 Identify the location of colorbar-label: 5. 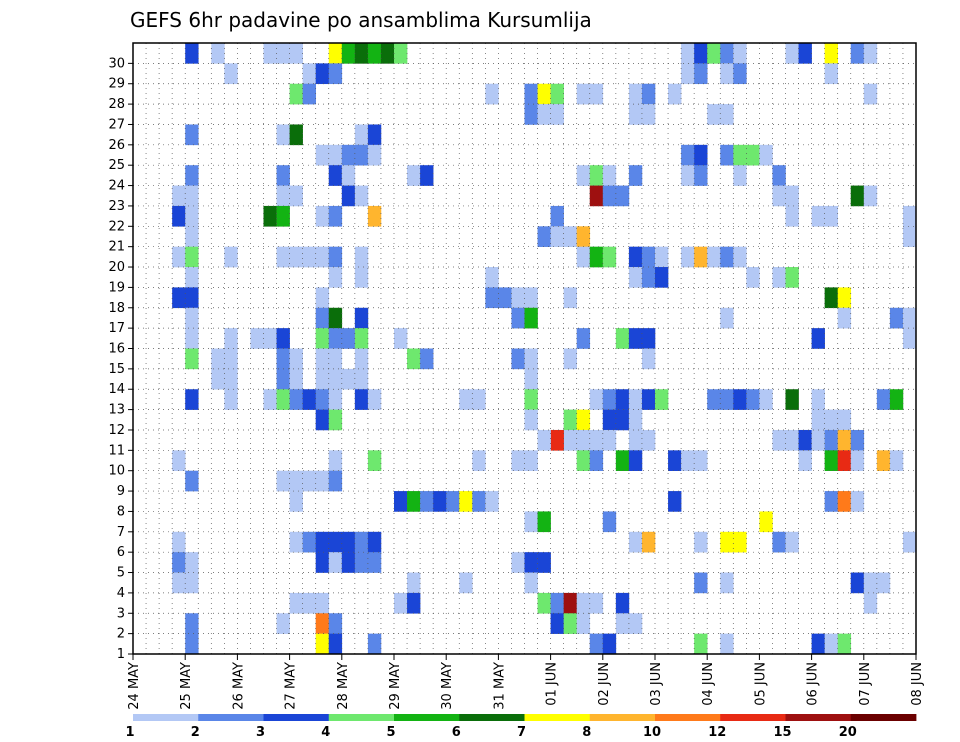
(390, 732).